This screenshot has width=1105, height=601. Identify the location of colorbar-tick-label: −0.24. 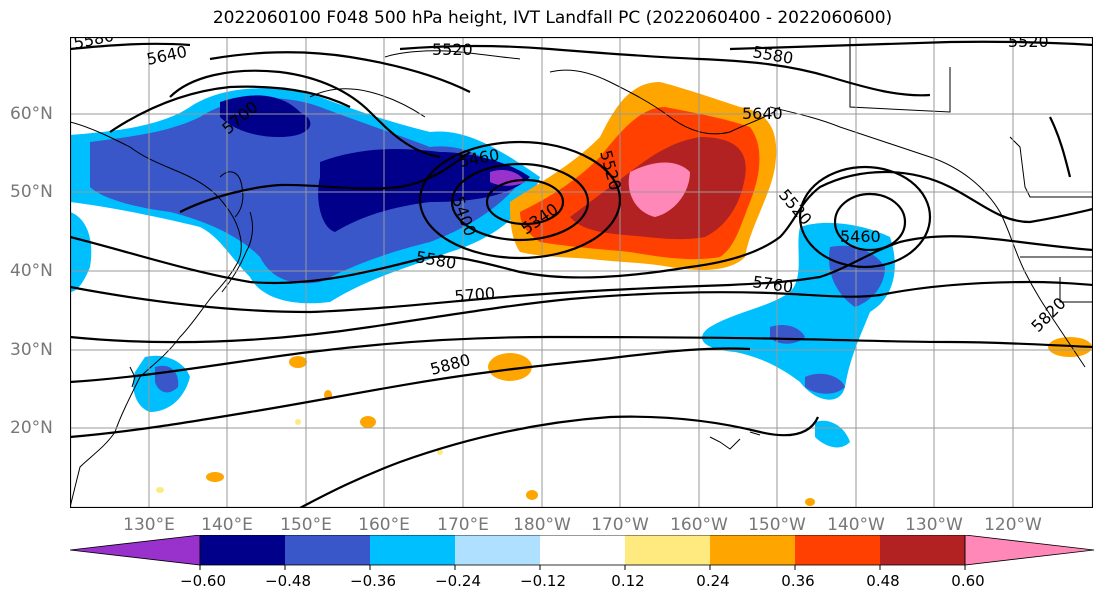
(458, 581).